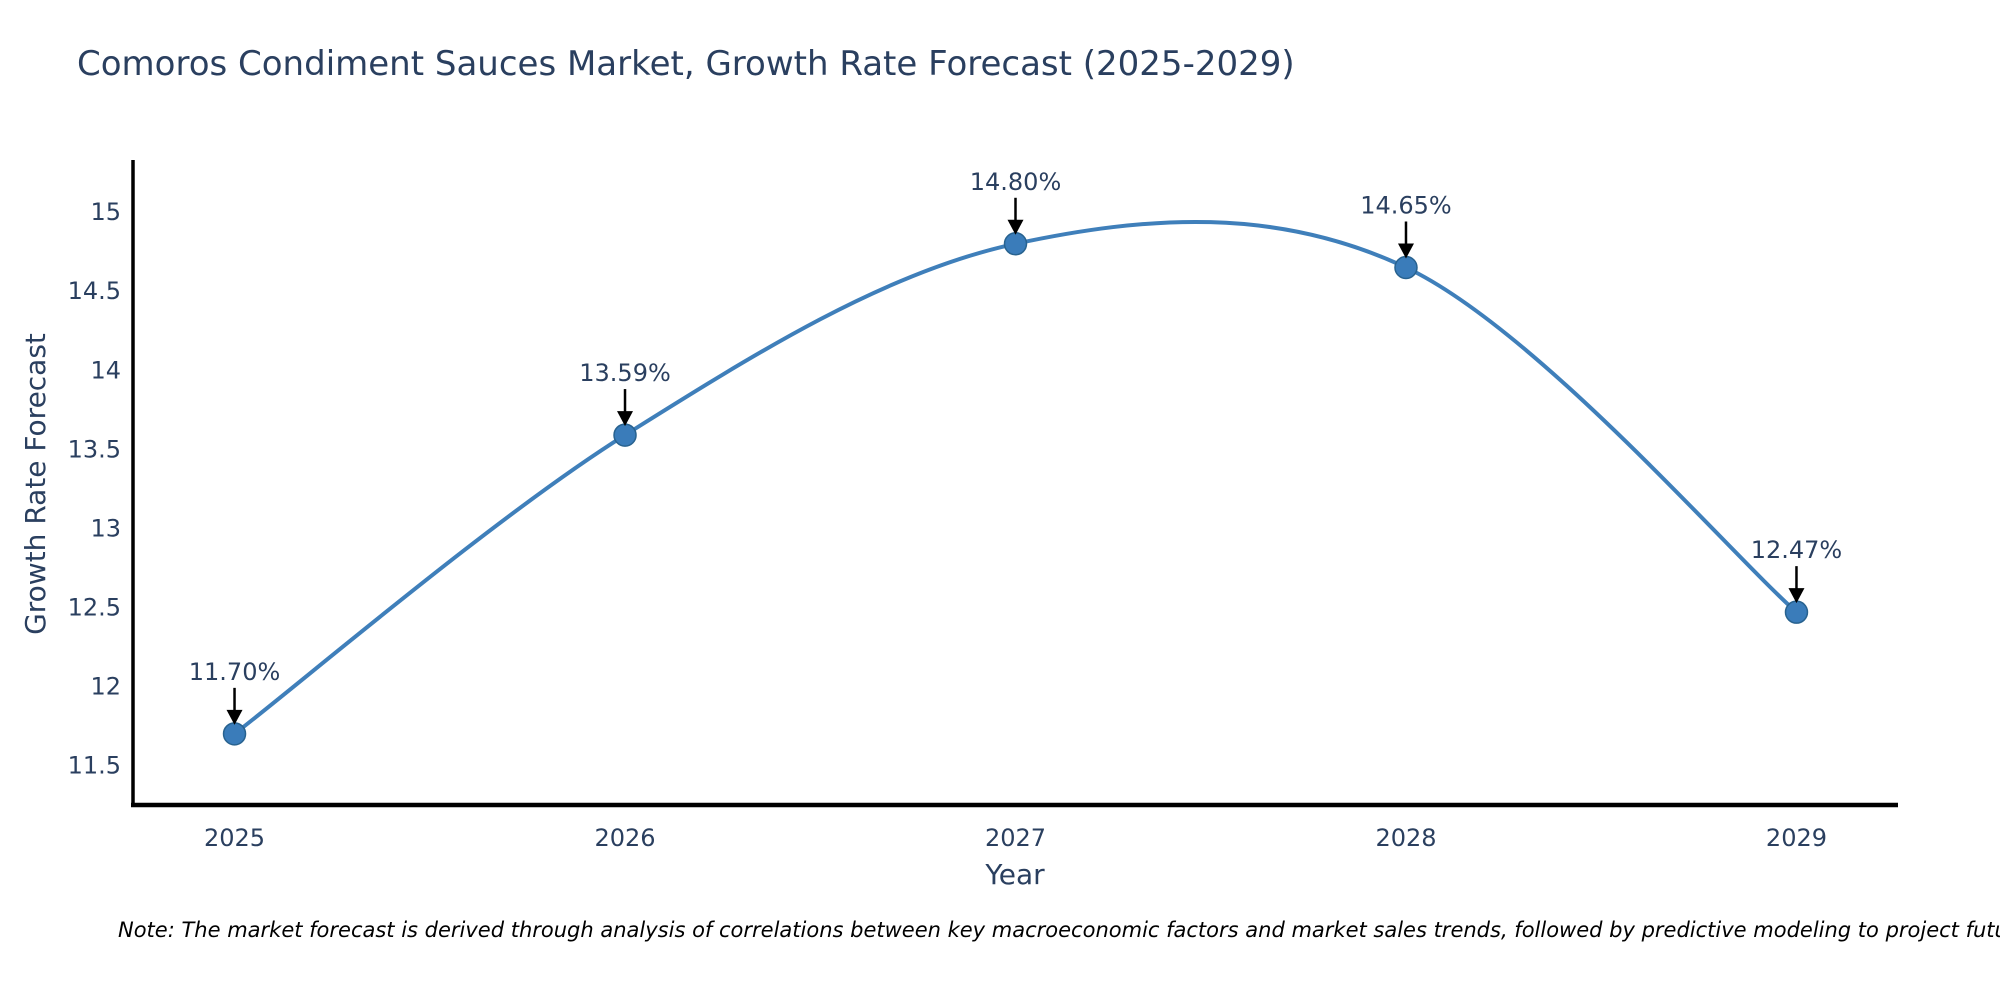 The height and width of the screenshot is (1000, 2000). What do you see at coordinates (625, 373) in the screenshot?
I see `point-value-label: 13.59%` at bounding box center [625, 373].